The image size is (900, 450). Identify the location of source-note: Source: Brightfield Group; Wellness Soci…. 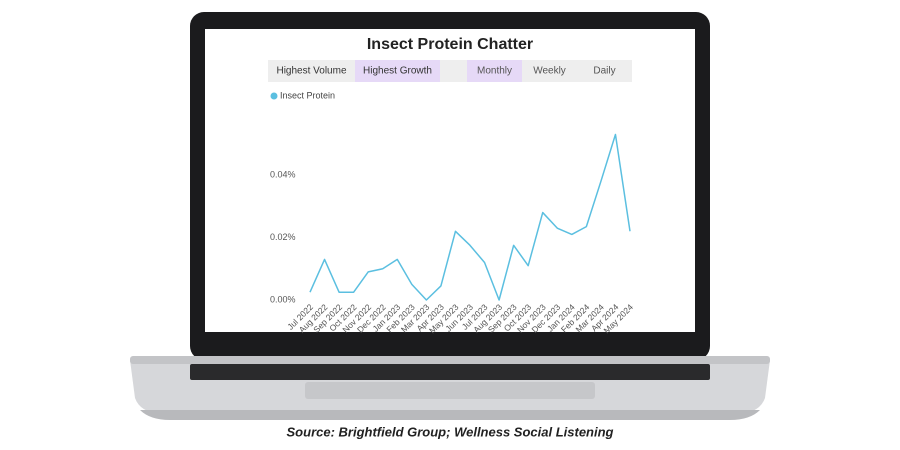
(450, 431).